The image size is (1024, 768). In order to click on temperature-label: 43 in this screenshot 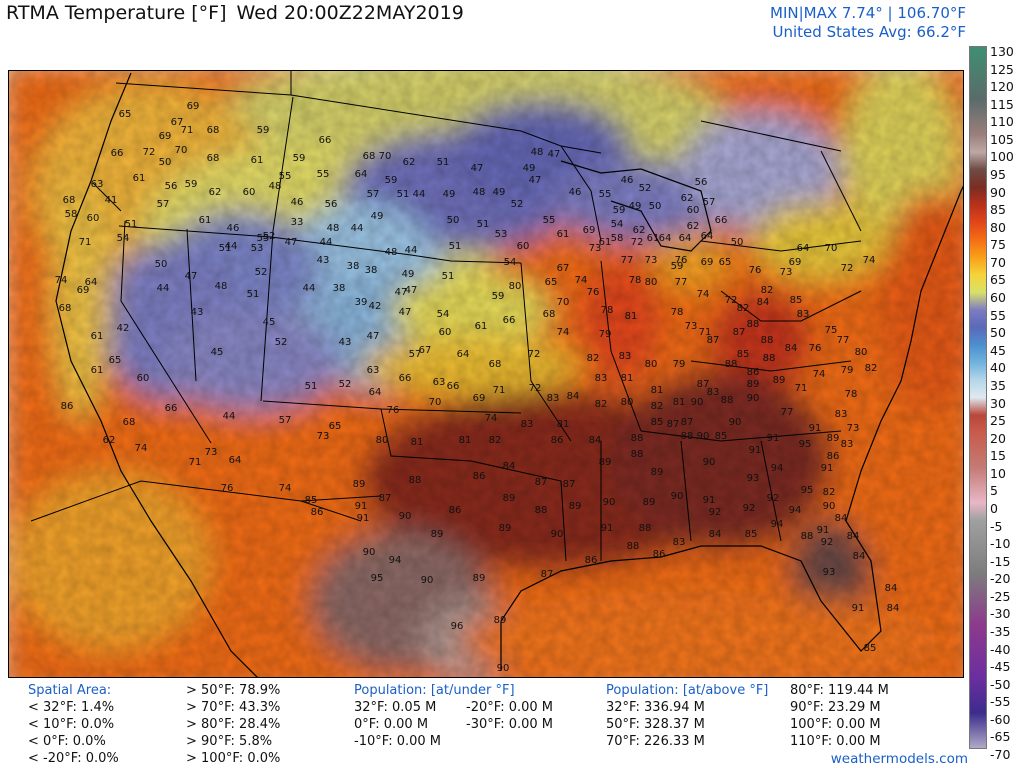, I will do `click(323, 260)`.